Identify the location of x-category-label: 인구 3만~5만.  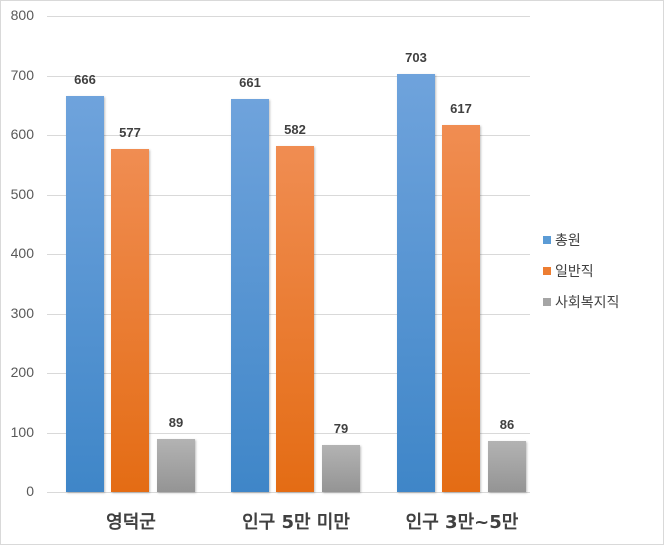
(462, 522).